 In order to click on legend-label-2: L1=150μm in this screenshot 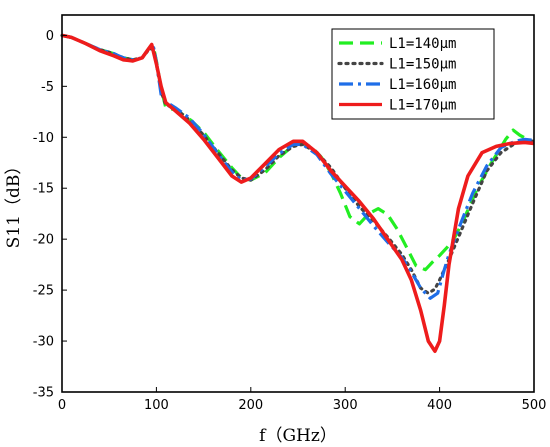, I will do `click(422, 65)`.